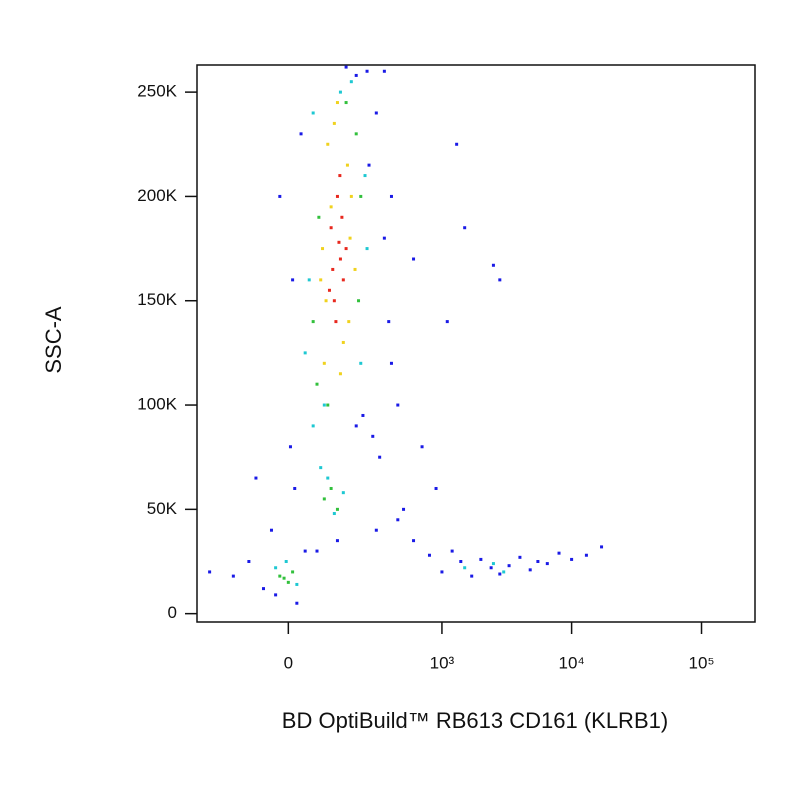  Describe the element at coordinates (157, 91) in the screenshot. I see `y-tick-label: 250K` at that location.